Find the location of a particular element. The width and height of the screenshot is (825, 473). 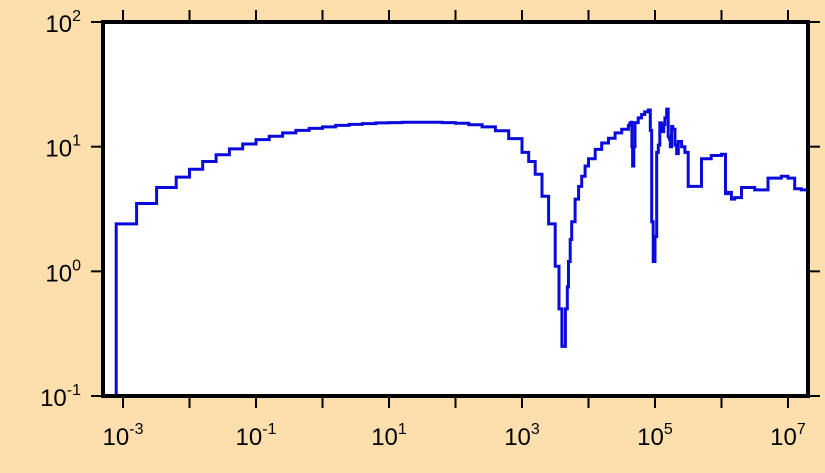

x-tick-label: 10³ is located at coordinates (522, 436).